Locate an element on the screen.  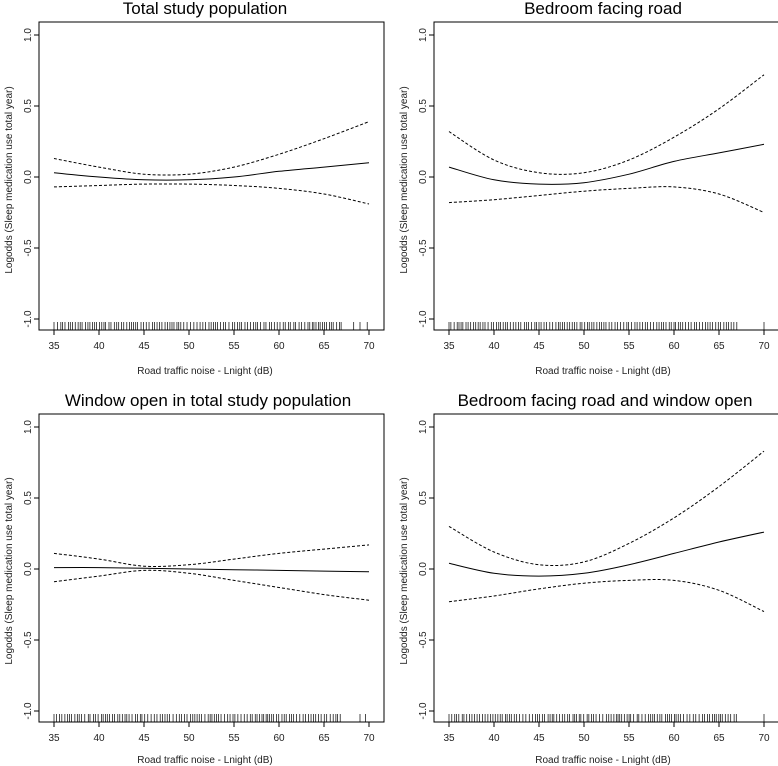
panel-title: Bedroom facing road and window open is located at coordinates (605, 400).